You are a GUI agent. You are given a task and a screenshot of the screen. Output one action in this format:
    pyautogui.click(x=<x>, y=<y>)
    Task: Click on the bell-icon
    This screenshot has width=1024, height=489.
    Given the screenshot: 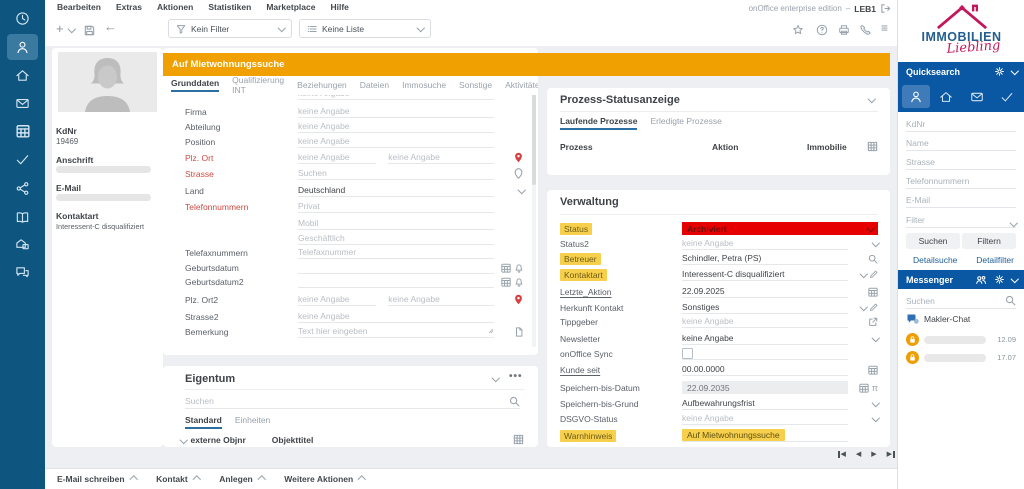 What is the action you would take?
    pyautogui.click(x=519, y=282)
    